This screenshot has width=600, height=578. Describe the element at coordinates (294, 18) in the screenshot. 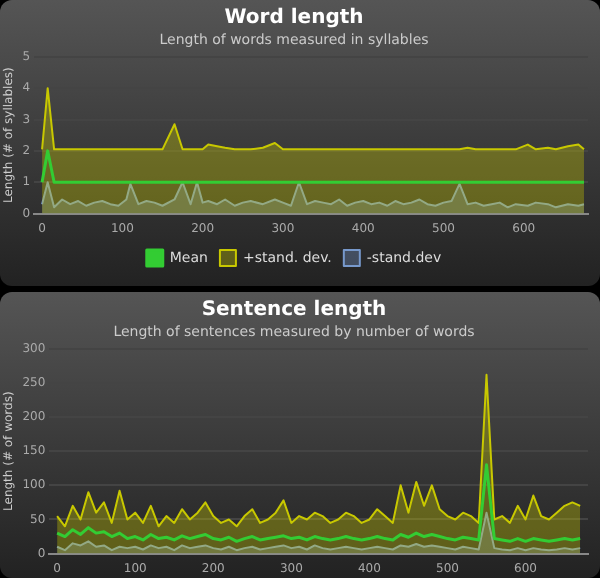

I see `chart-title: Word length` at that location.